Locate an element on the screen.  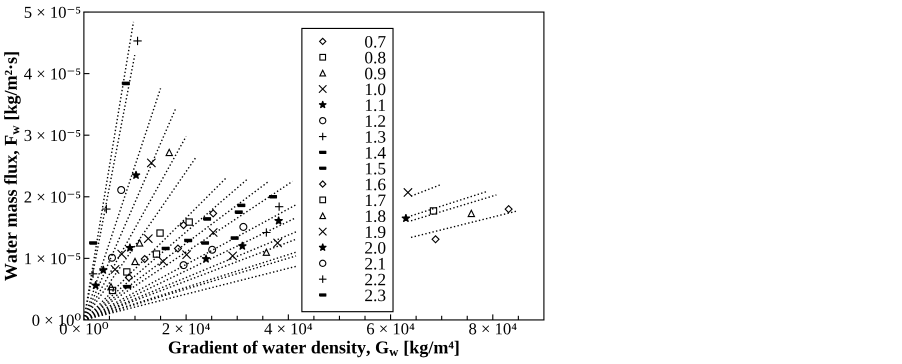
y-tick-label: 4 × 10⁻⁵ is located at coordinates (52, 74).